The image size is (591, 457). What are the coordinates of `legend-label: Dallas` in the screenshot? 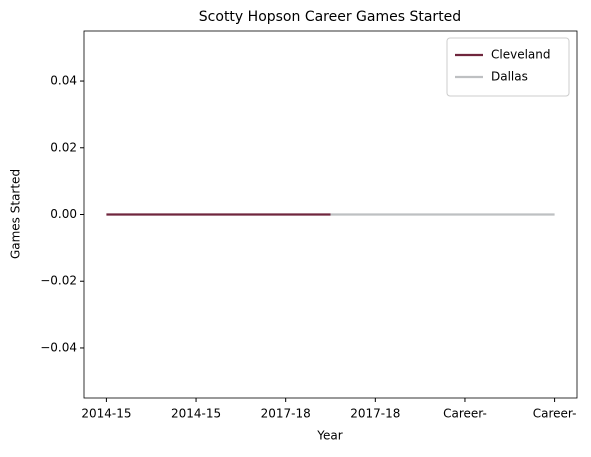 It's located at (509, 77).